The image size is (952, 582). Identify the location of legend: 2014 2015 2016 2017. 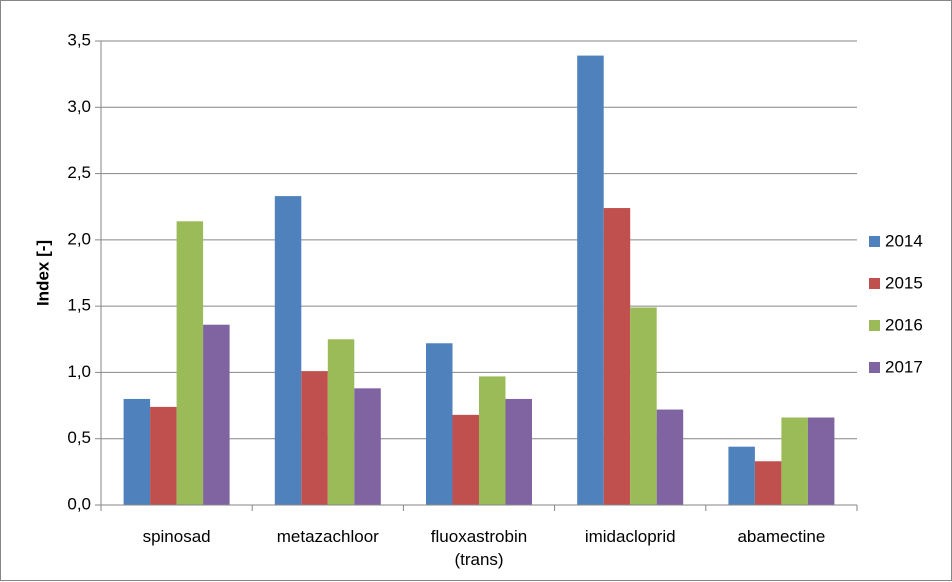
(896, 303).